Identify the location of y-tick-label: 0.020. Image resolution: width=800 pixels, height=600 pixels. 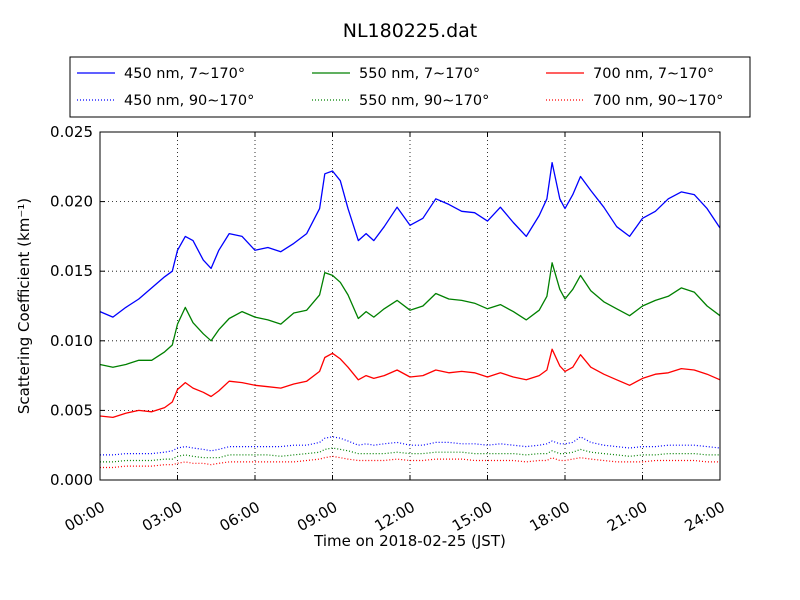
(71, 202).